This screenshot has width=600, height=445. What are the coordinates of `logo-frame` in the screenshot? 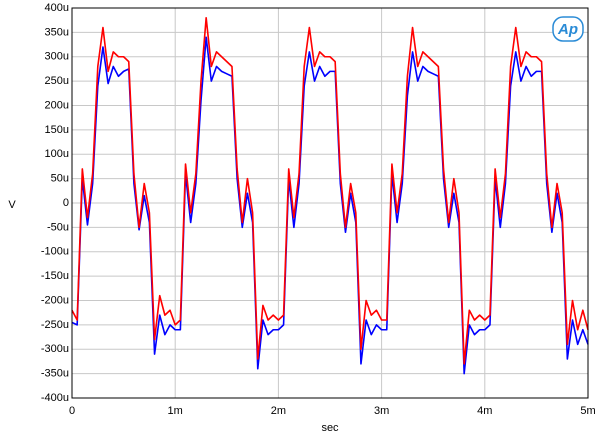 It's located at (568, 29).